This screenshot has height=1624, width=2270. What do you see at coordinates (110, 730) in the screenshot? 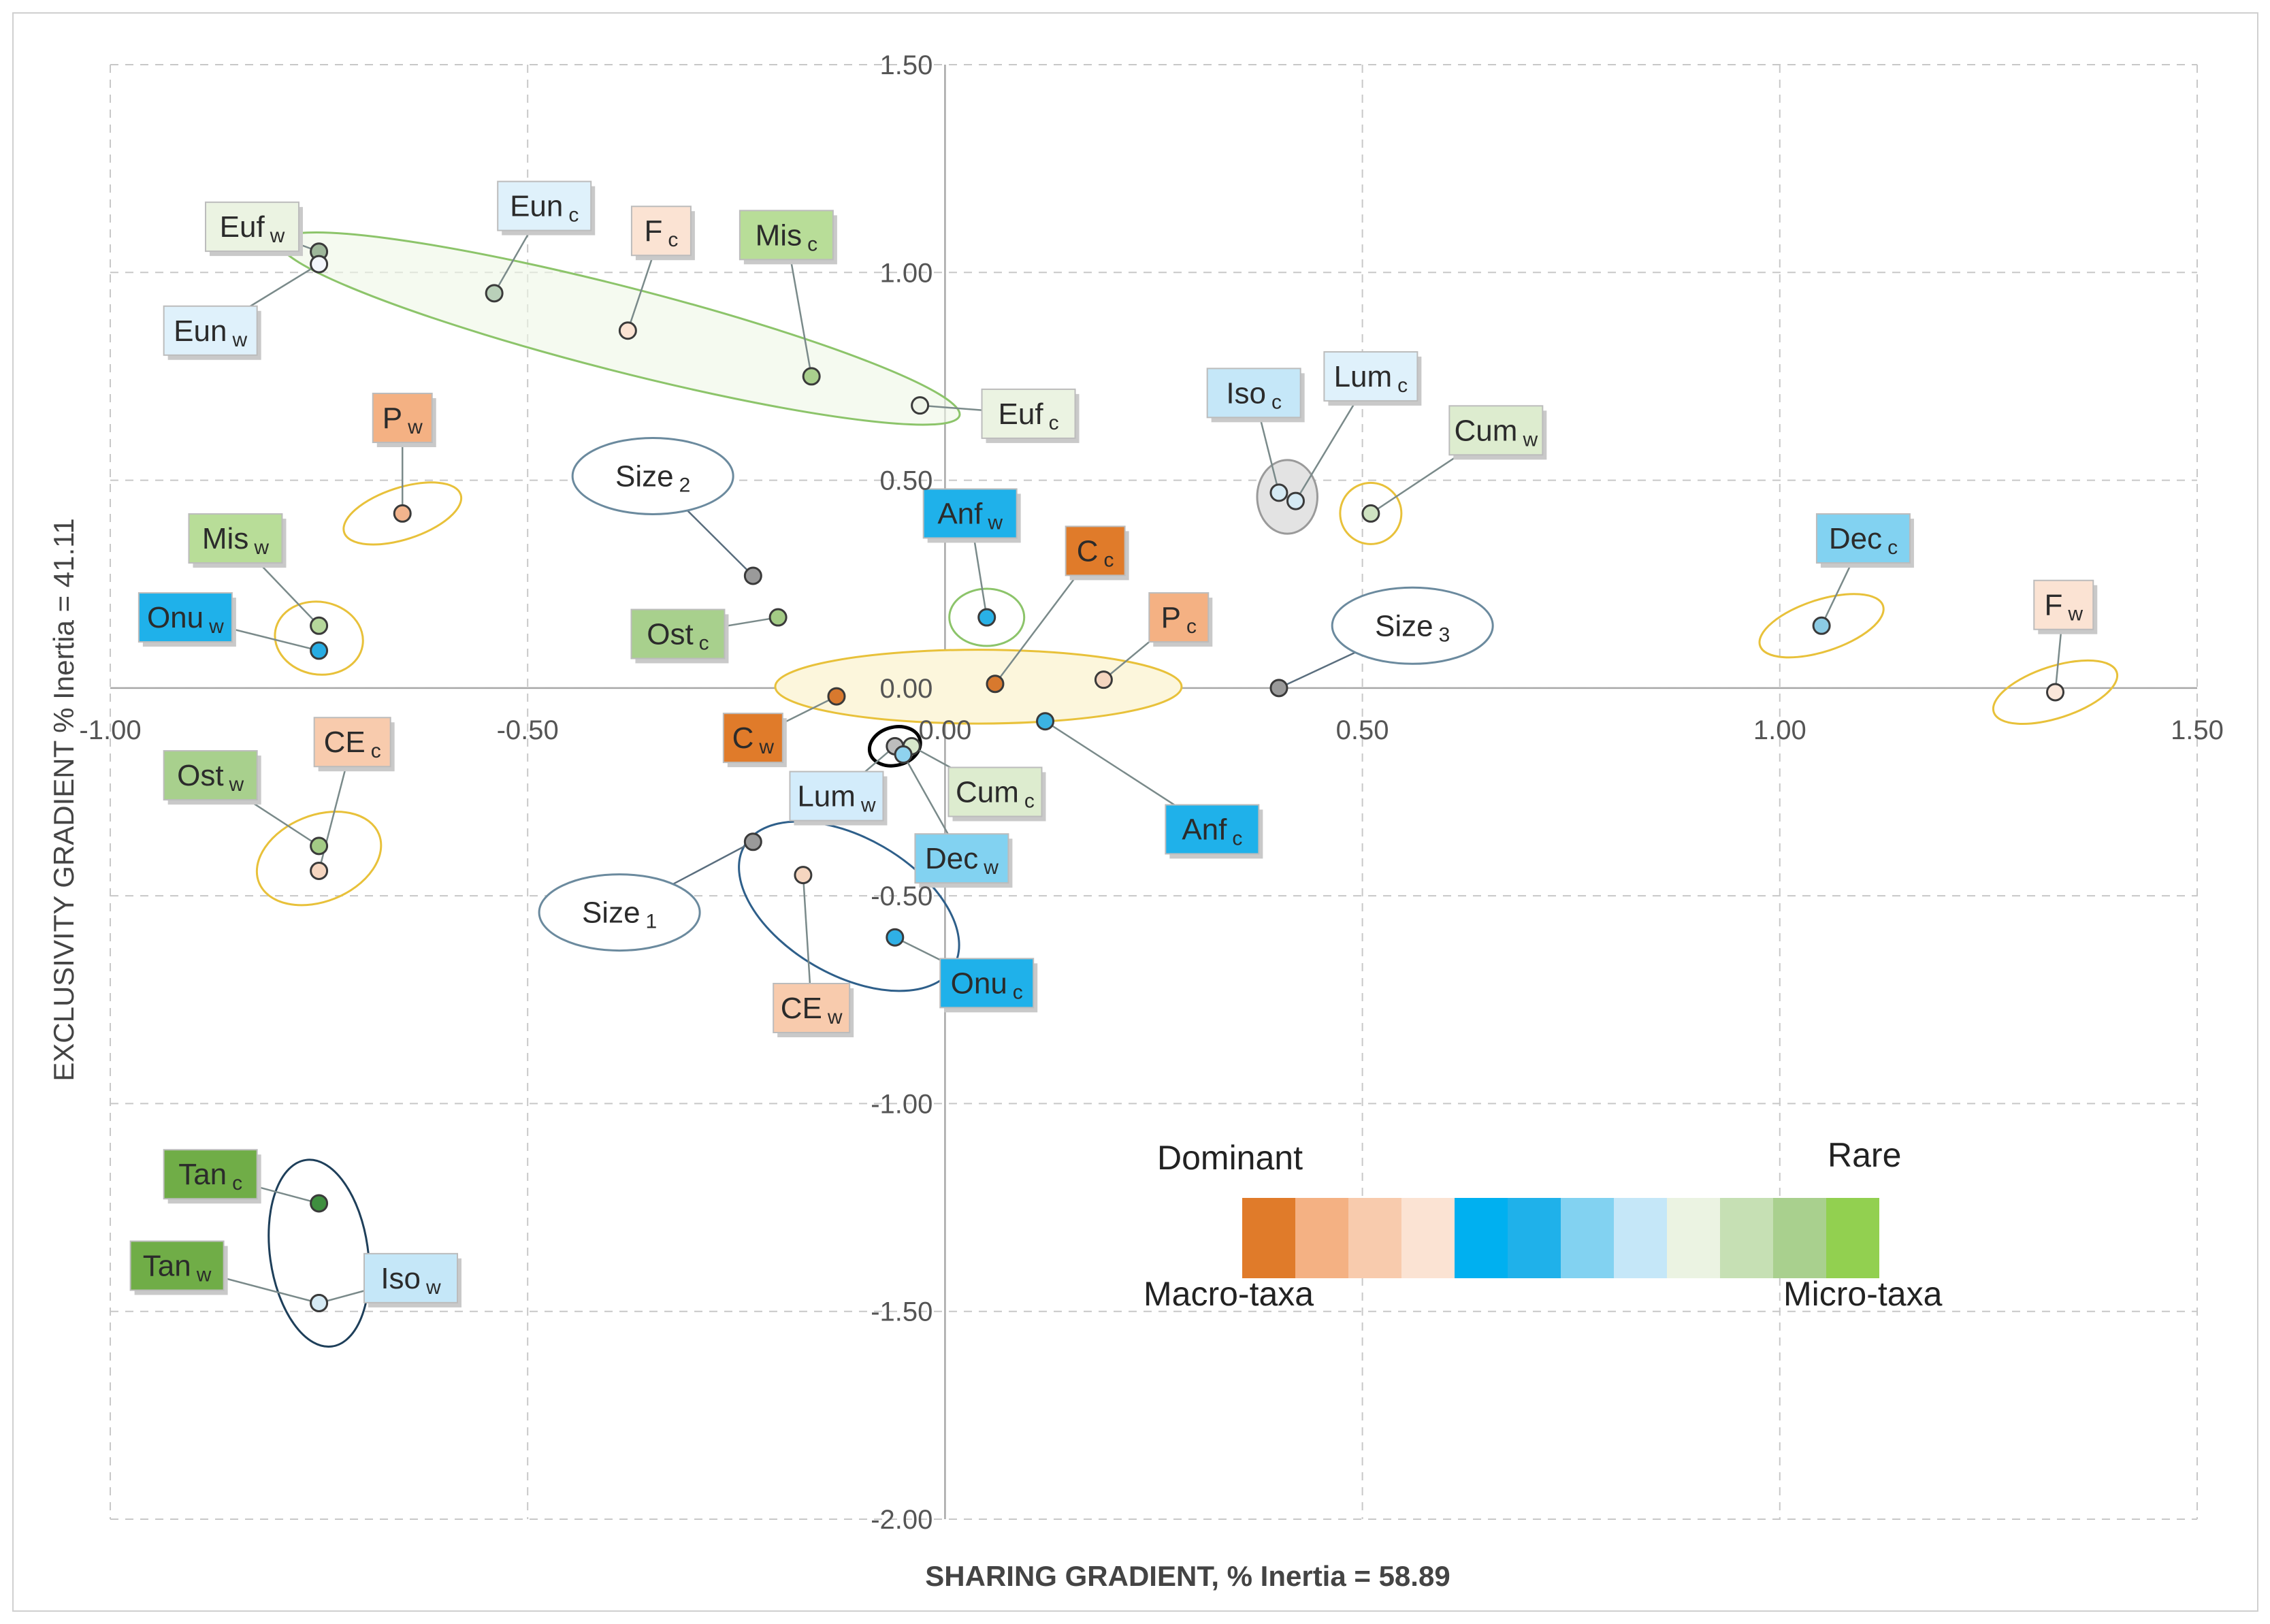
I see `x-tick-label: -1.00` at bounding box center [110, 730].